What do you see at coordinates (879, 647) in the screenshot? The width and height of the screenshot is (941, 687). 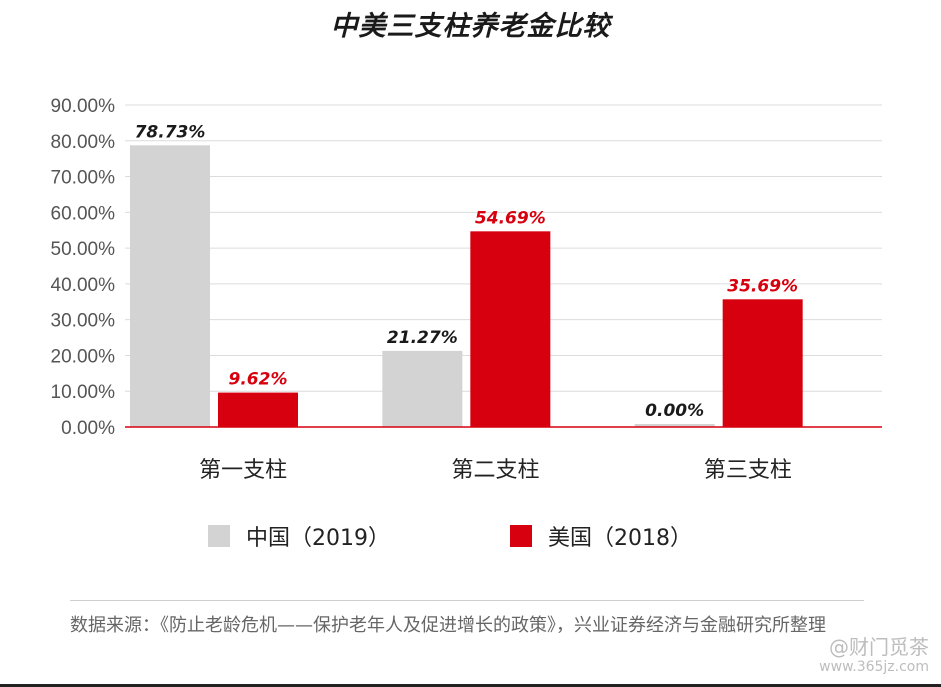 I see `watermark-text: @财门觅茶` at bounding box center [879, 647].